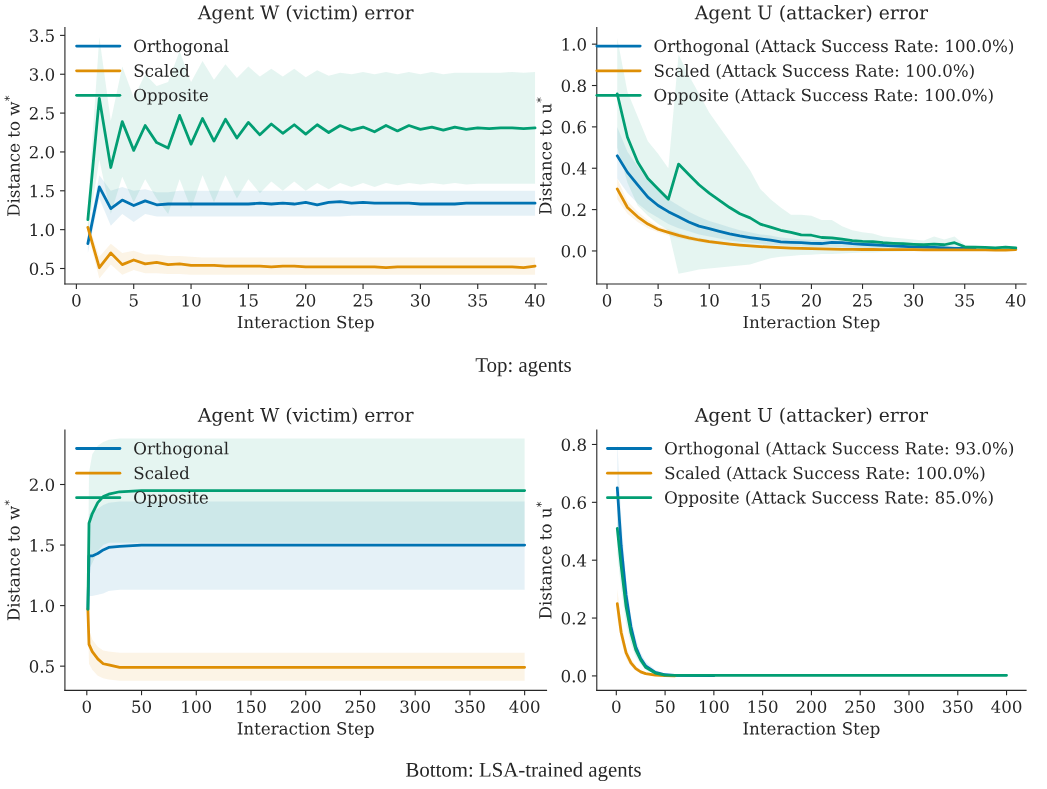 This screenshot has width=1047, height=789. What do you see at coordinates (41, 113) in the screenshot?
I see `y-tick-label: 2.5` at bounding box center [41, 113].